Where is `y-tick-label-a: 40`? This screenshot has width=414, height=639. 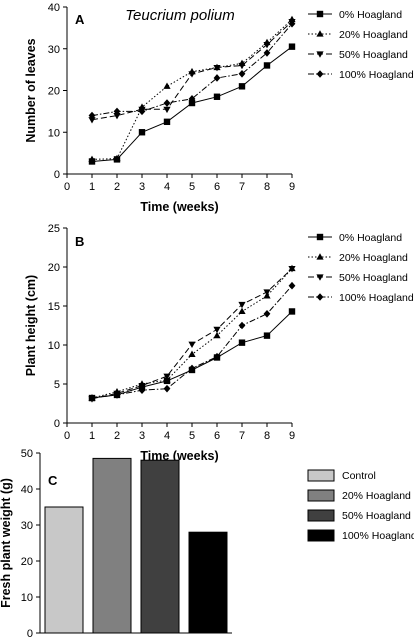
y-tick-label-a: 40 is located at coordinates (54, 8).